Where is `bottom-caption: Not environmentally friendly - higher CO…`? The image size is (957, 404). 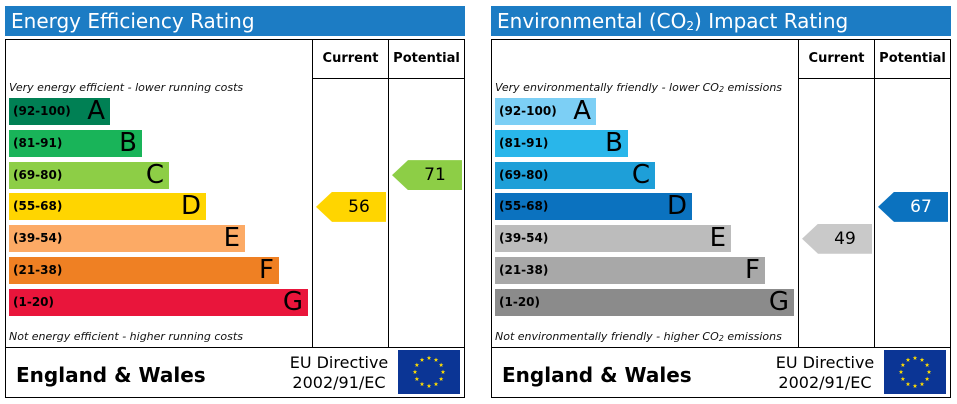
bottom-caption: Not environmentally friendly - higher CO… is located at coordinates (638, 336).